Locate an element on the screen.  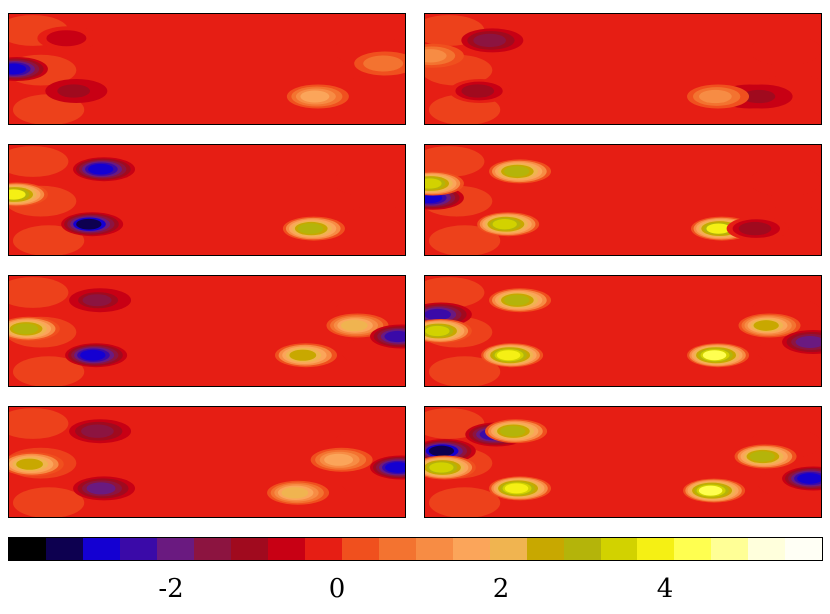
panel-r2c1 is located at coordinates (207, 200).